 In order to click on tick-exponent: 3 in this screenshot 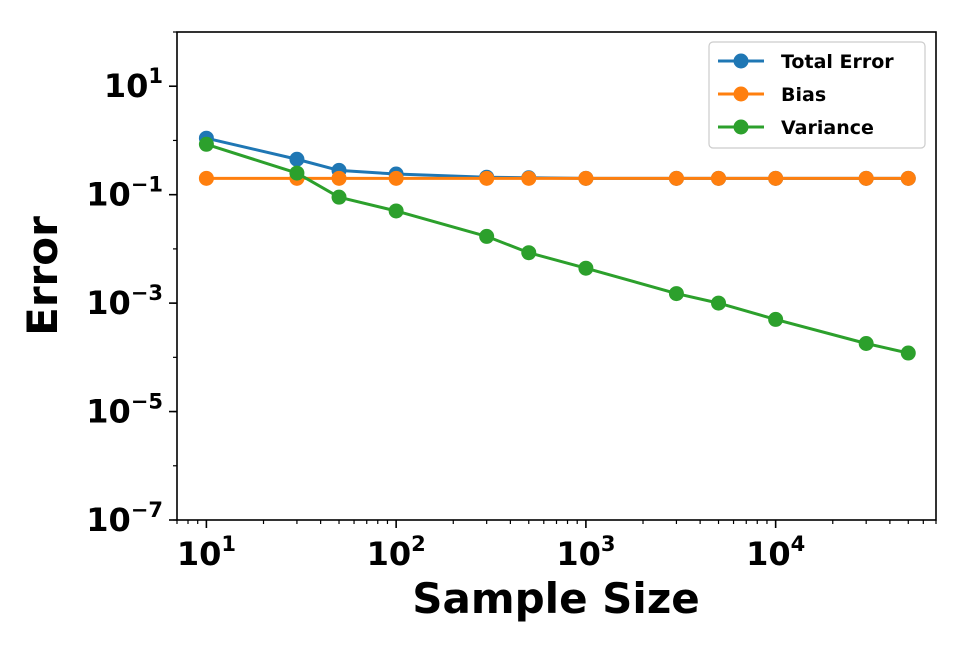, I will do `click(608, 544)`.